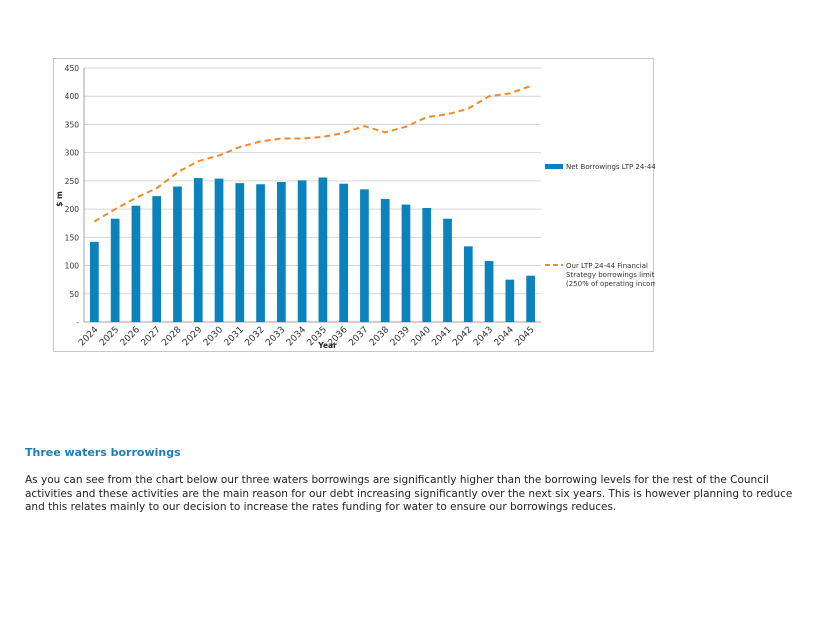  What do you see at coordinates (504, 336) in the screenshot?
I see `x-tick-label: 2044` at bounding box center [504, 336].